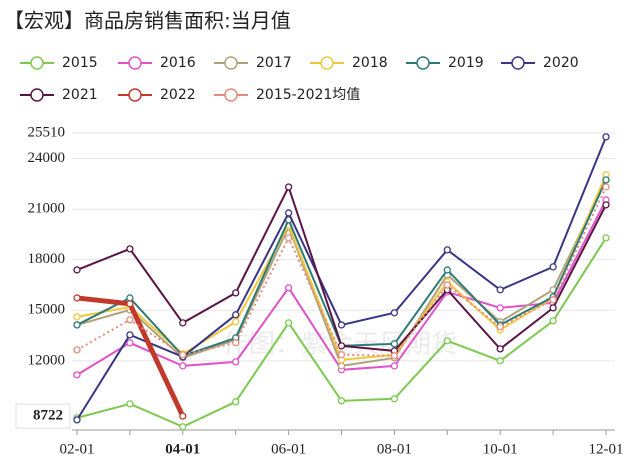 The image size is (640, 468). What do you see at coordinates (308, 95) in the screenshot?
I see `legend-label: 2015-2021均值` at bounding box center [308, 95].